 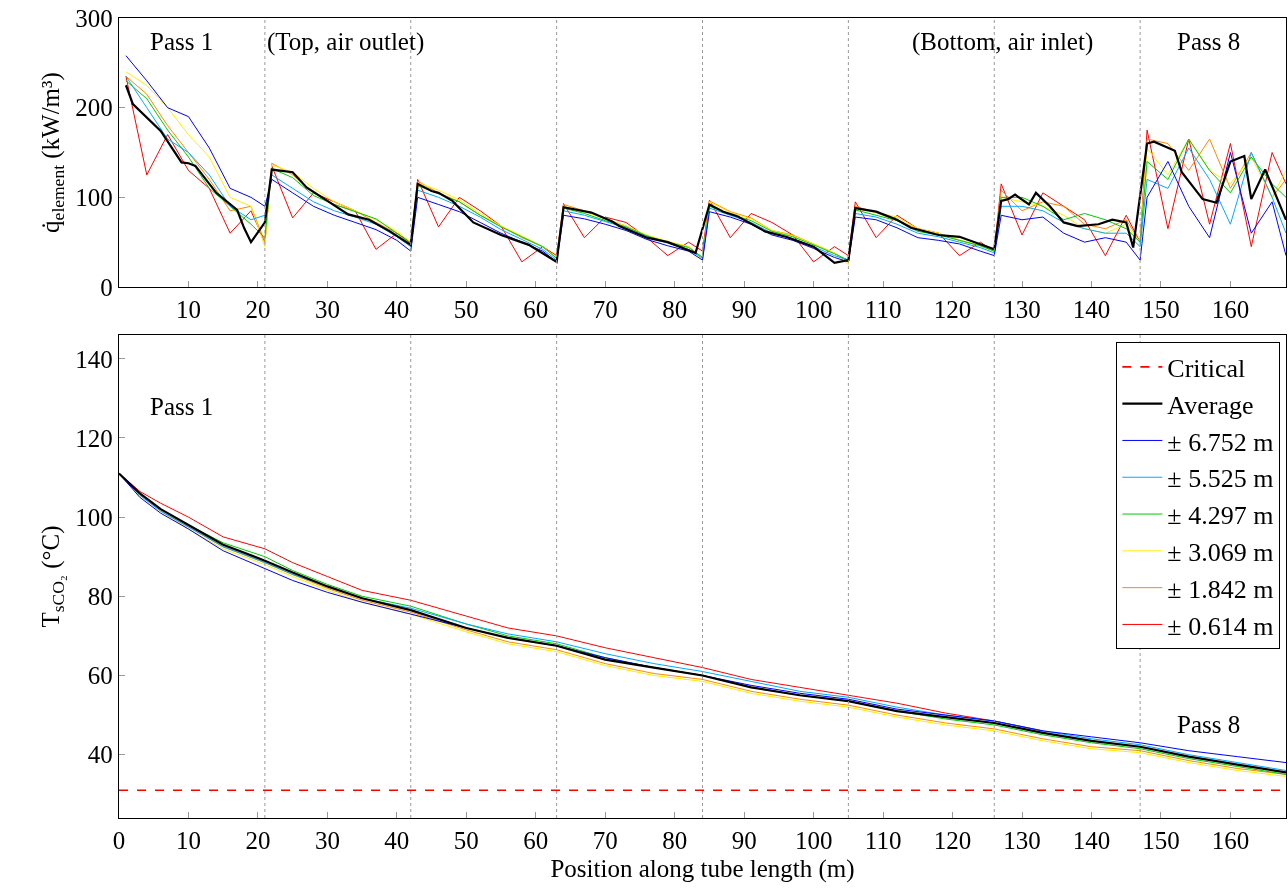 I want to click on y-tick-label: 300, so click(x=94, y=18).